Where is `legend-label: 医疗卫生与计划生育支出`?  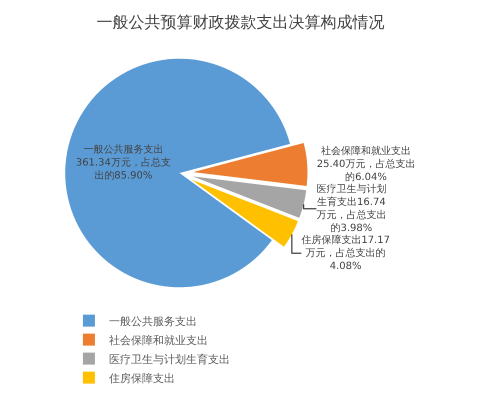 legend-label: 医疗卫生与计划生育支出 is located at coordinates (169, 359).